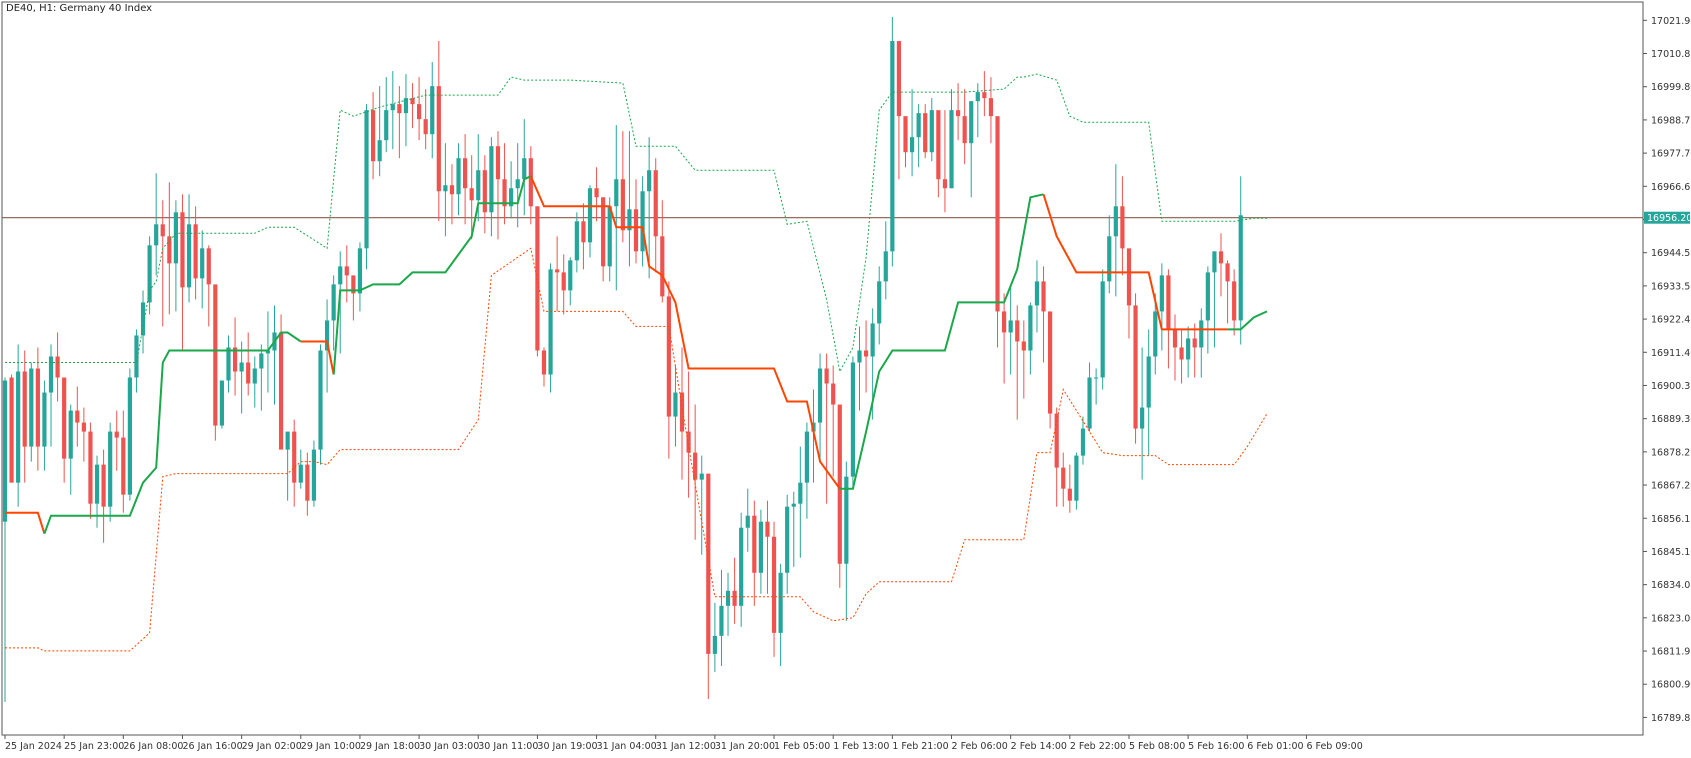  What do you see at coordinates (980, 746) in the screenshot?
I see `x-tick-label: 2 Feb 06:00` at bounding box center [980, 746].